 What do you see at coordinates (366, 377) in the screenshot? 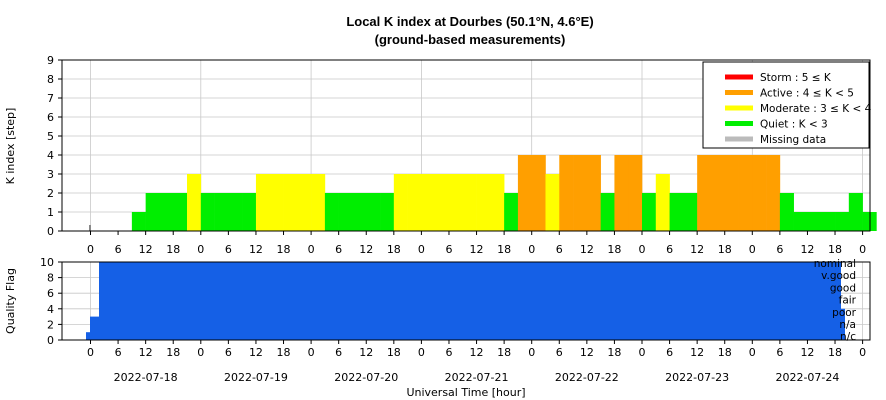
I see `date-label: 2022-07-20` at bounding box center [366, 377].